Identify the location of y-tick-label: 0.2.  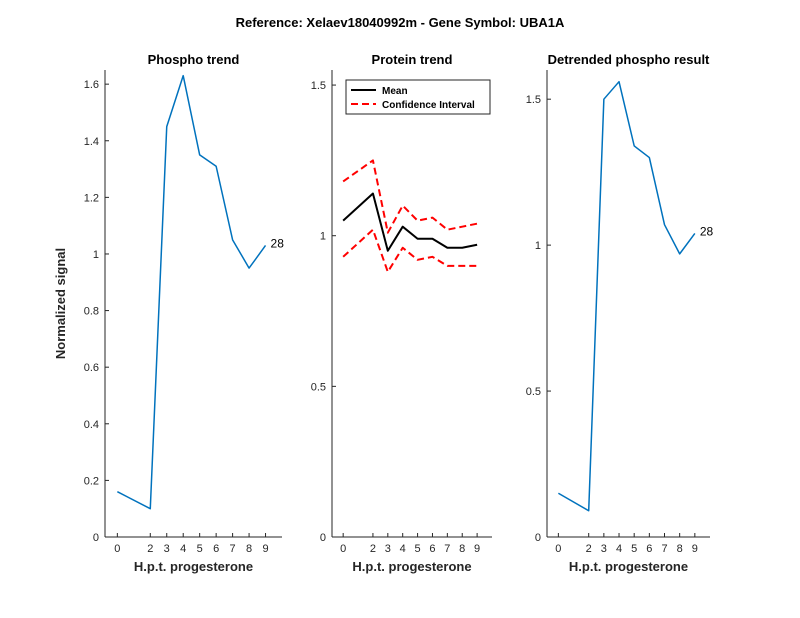
(91, 481).